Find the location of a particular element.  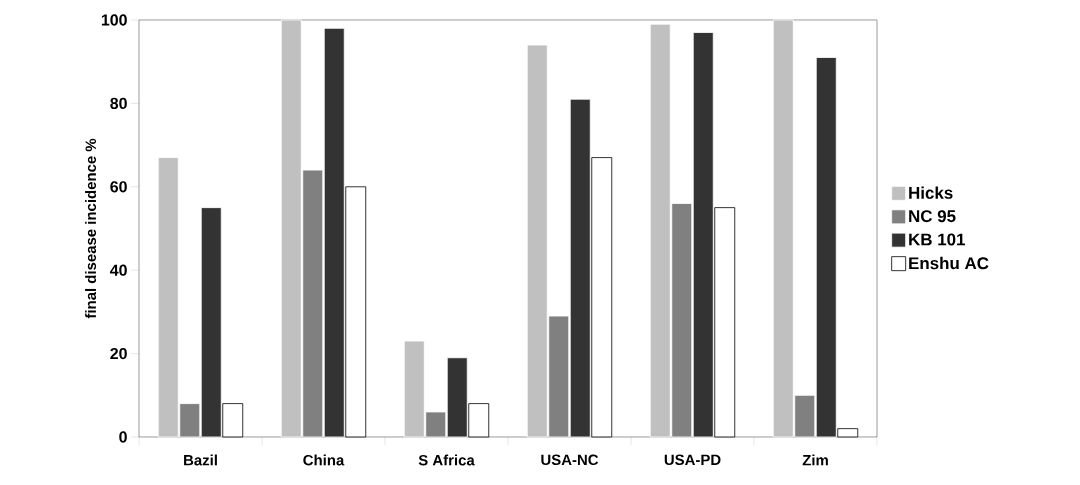

legend-label: KB 101 is located at coordinates (937, 239).